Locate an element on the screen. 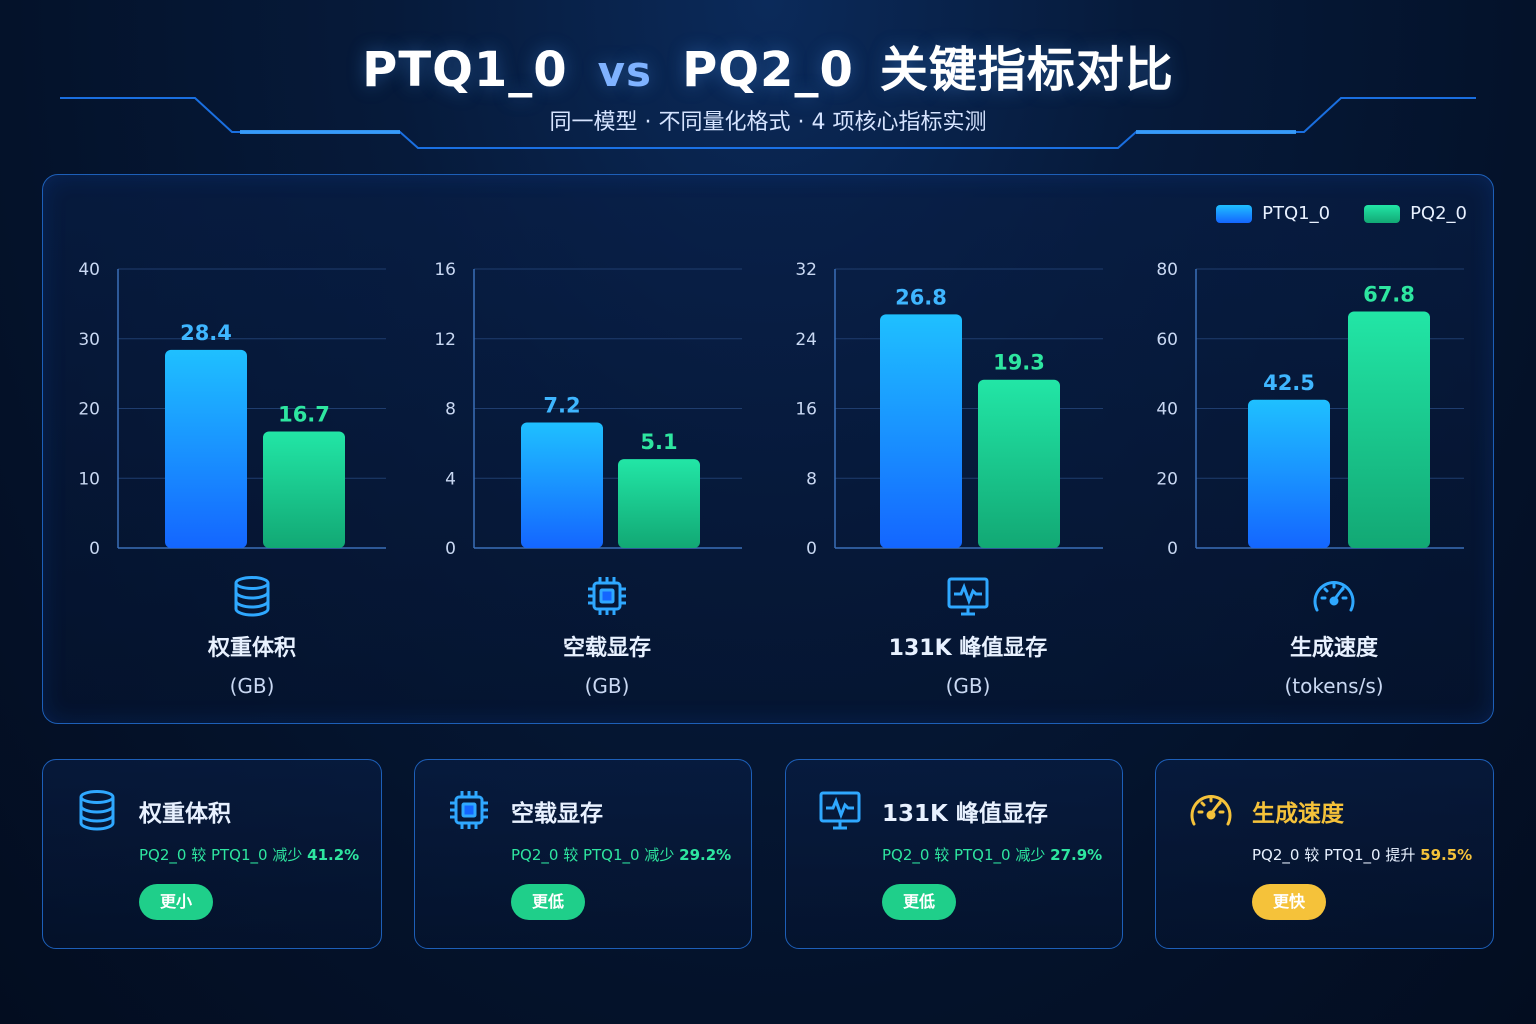 This screenshot has width=1536, height=1024. card-description: PQ2_0 较 PTQ1_0 减少 41.2% is located at coordinates (249, 854).